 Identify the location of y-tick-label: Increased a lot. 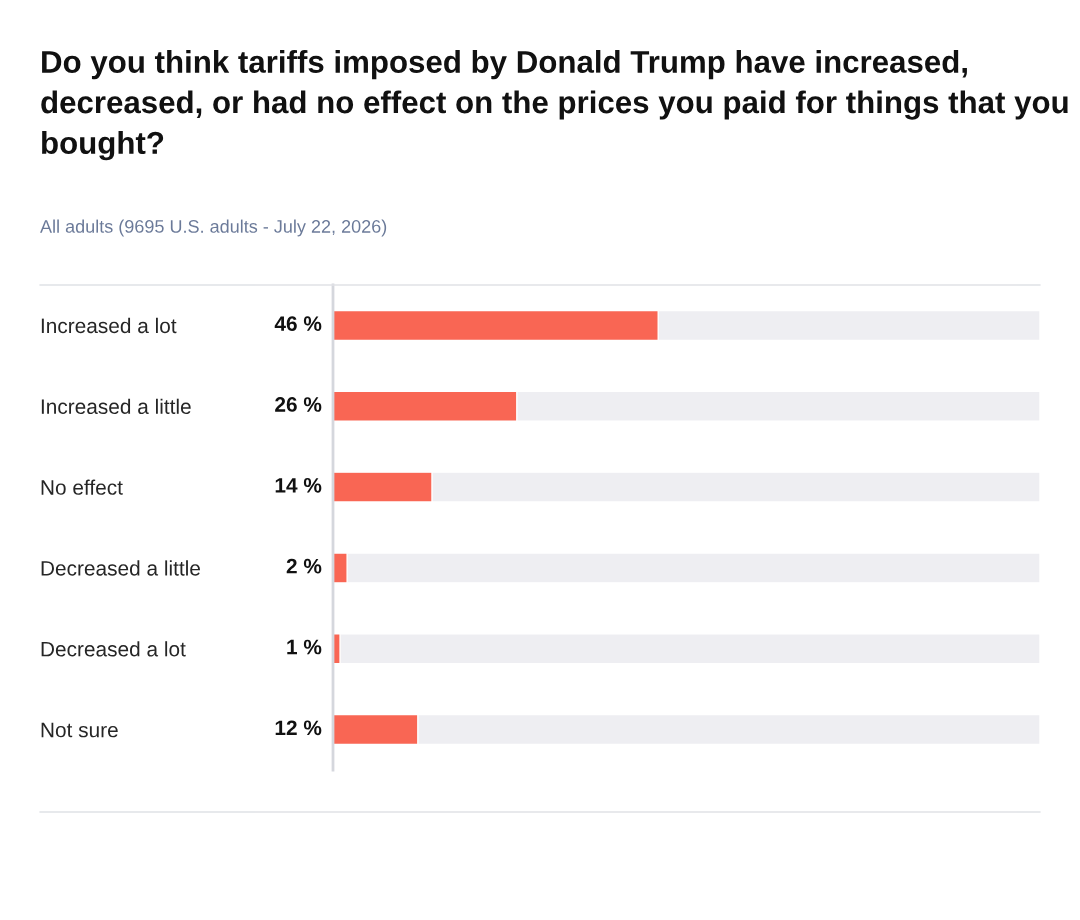
(109, 325).